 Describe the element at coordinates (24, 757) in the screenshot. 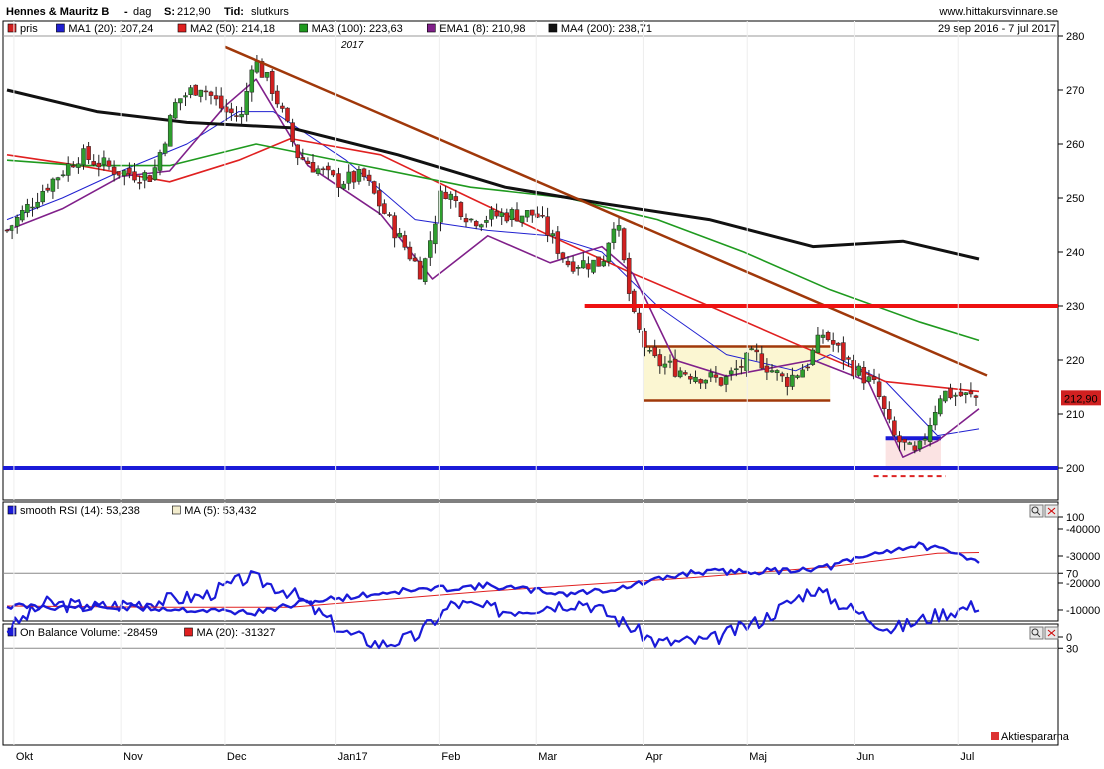

I see `x-tick-label: Okt` at that location.